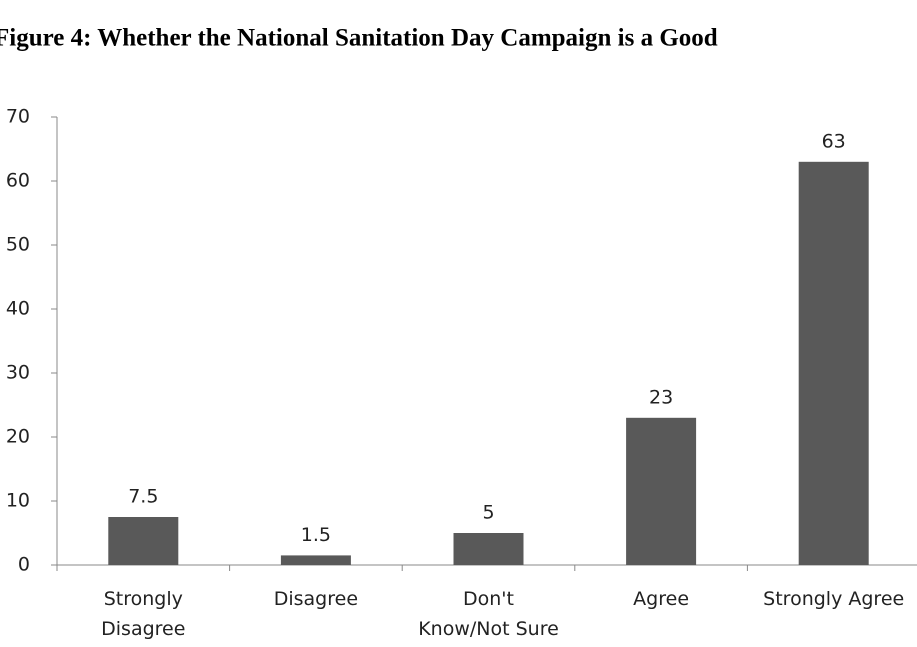  Describe the element at coordinates (18, 309) in the screenshot. I see `y-tick-label: 40` at that location.